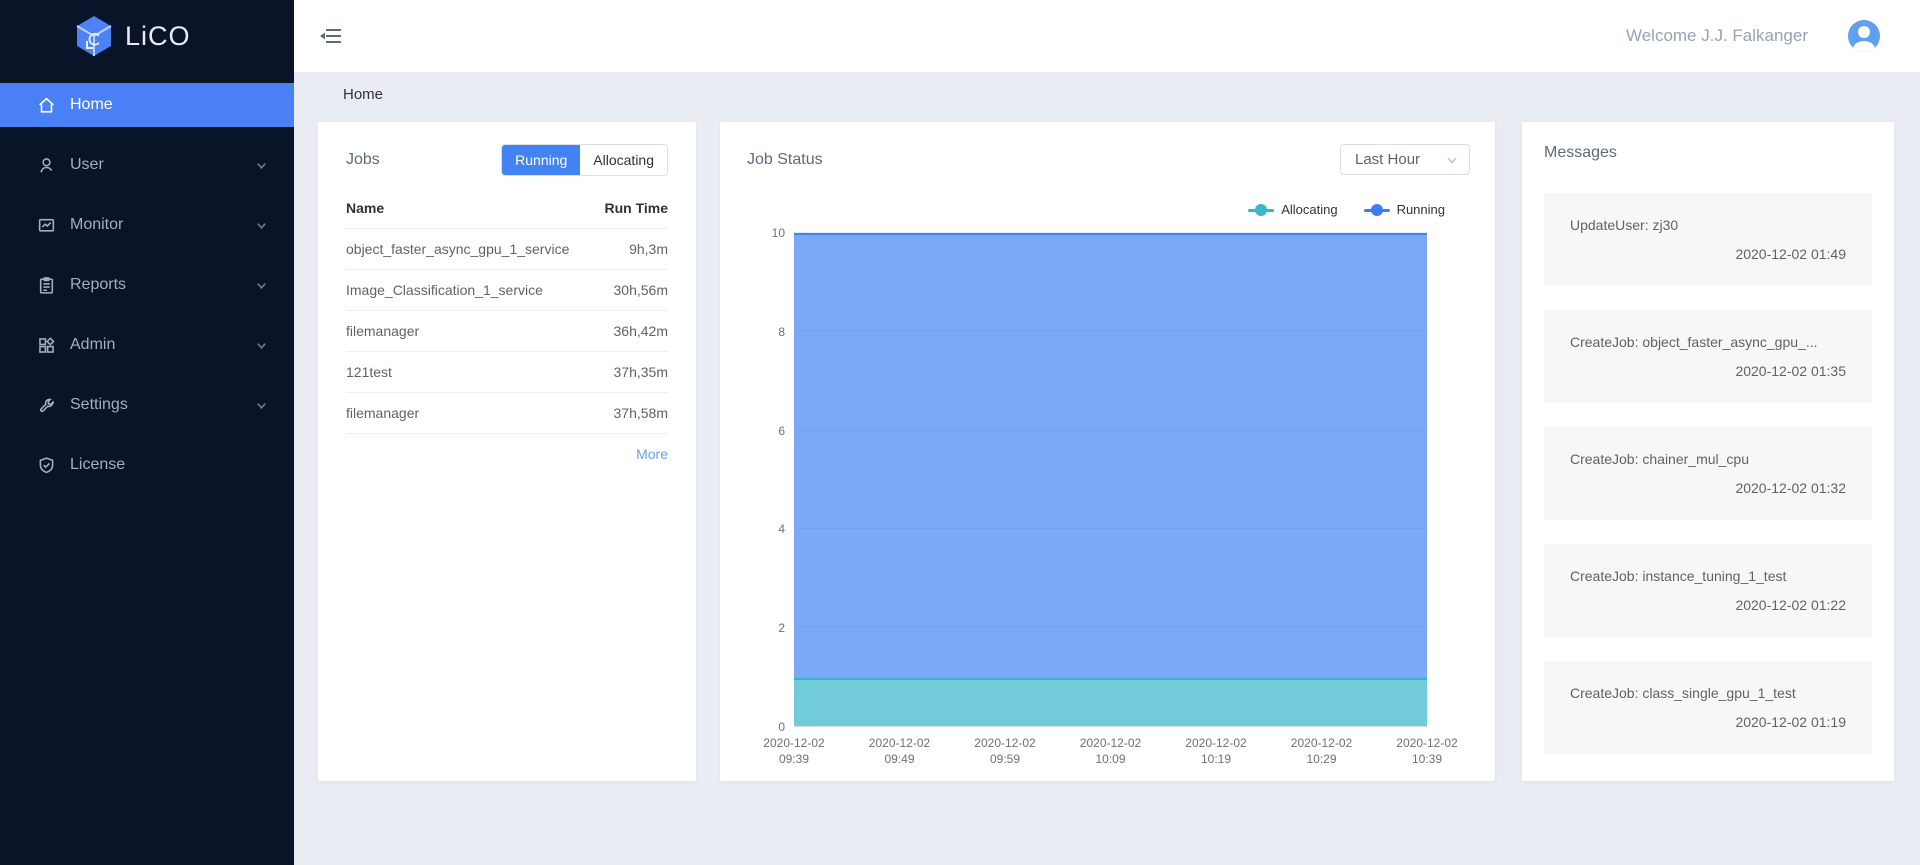 The height and width of the screenshot is (865, 1920). I want to click on y-axis-tick-label: 6, so click(781, 430).